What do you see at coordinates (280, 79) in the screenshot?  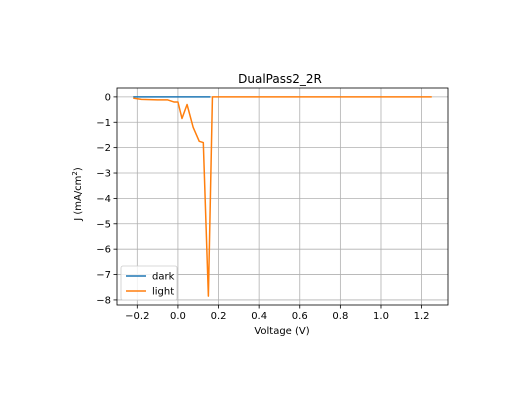 I see `chart-title: DualPass2_2R` at bounding box center [280, 79].